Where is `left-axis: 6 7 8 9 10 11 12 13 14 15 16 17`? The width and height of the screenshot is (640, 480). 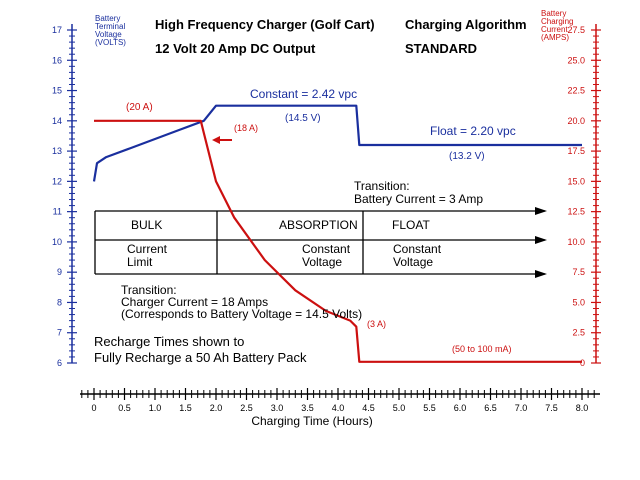 left-axis: 6 7 8 9 10 11 12 13 14 15 16 17 is located at coordinates (64, 196).